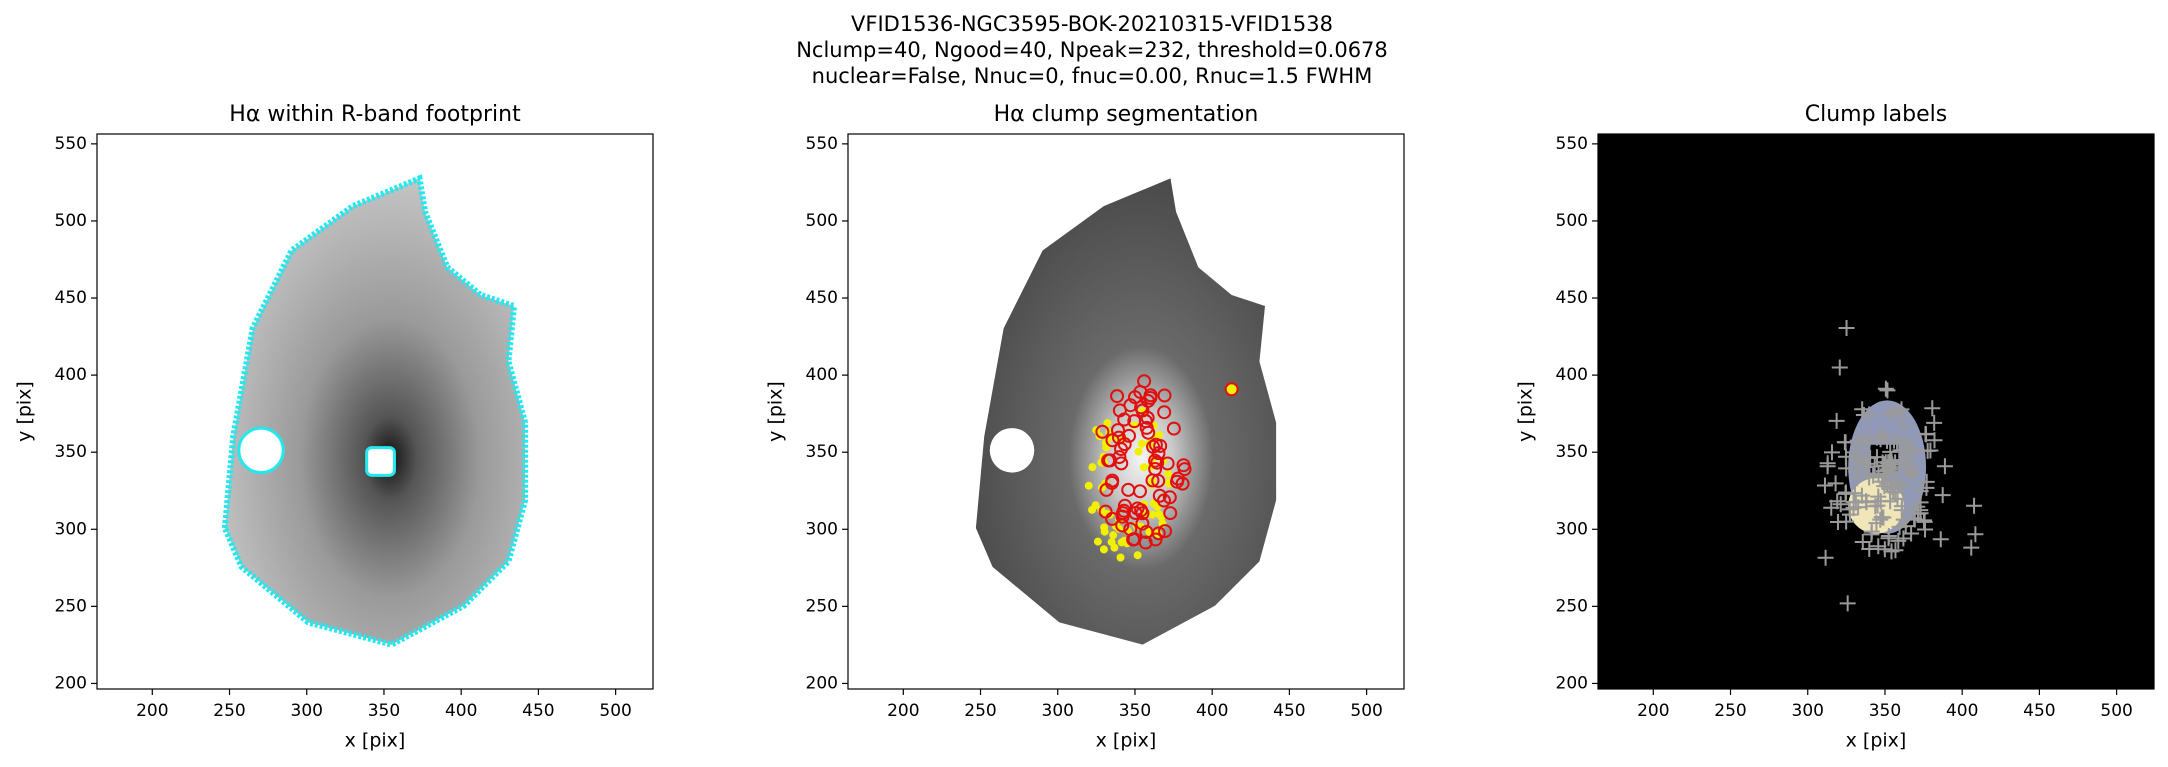 The image size is (2168, 767). What do you see at coordinates (1126, 741) in the screenshot?
I see `x-axis-label: x [pix]` at bounding box center [1126, 741].